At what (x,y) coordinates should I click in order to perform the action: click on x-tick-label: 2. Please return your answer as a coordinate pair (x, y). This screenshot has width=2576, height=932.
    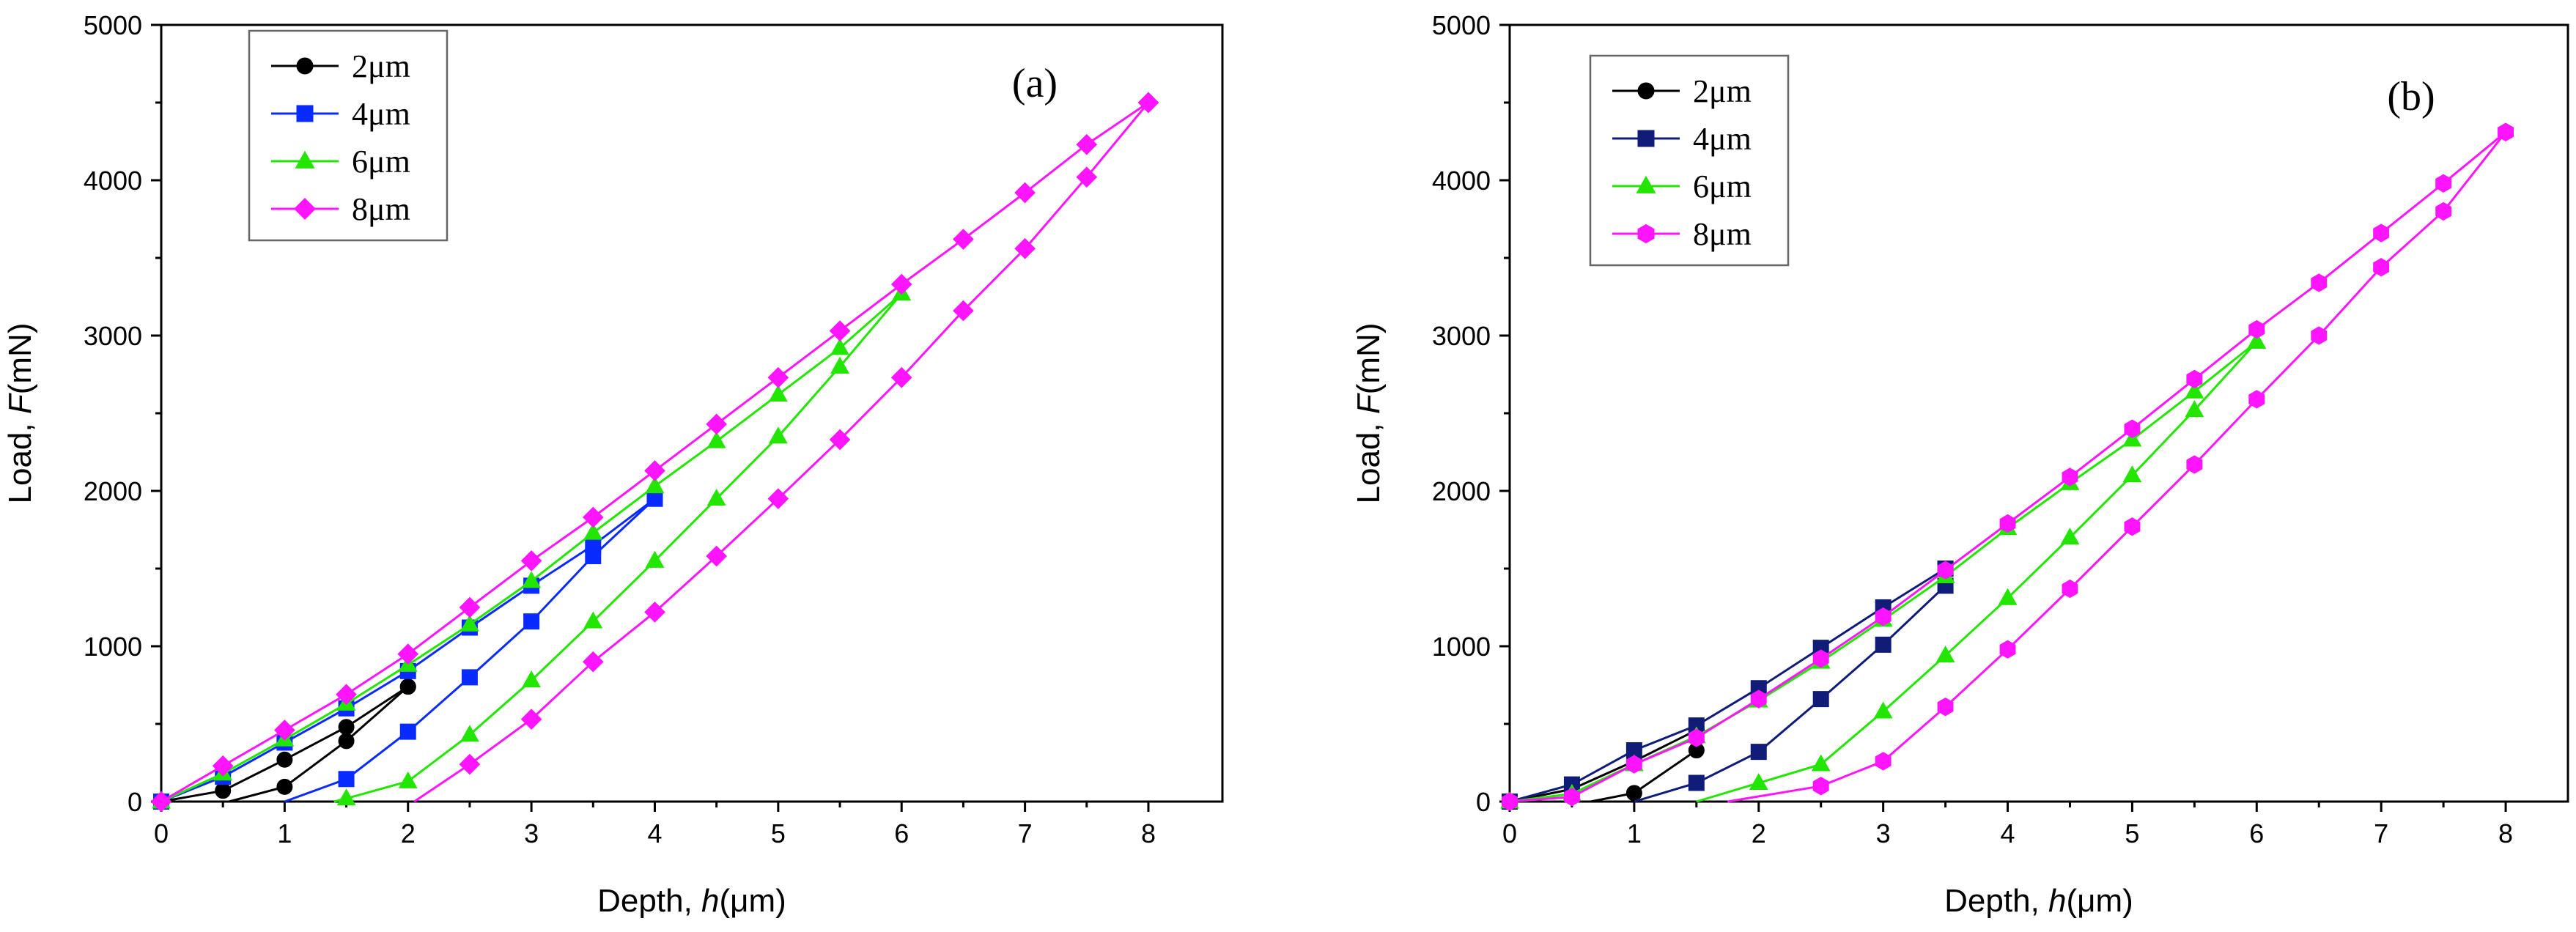
    Looking at the image, I should click on (1759, 833).